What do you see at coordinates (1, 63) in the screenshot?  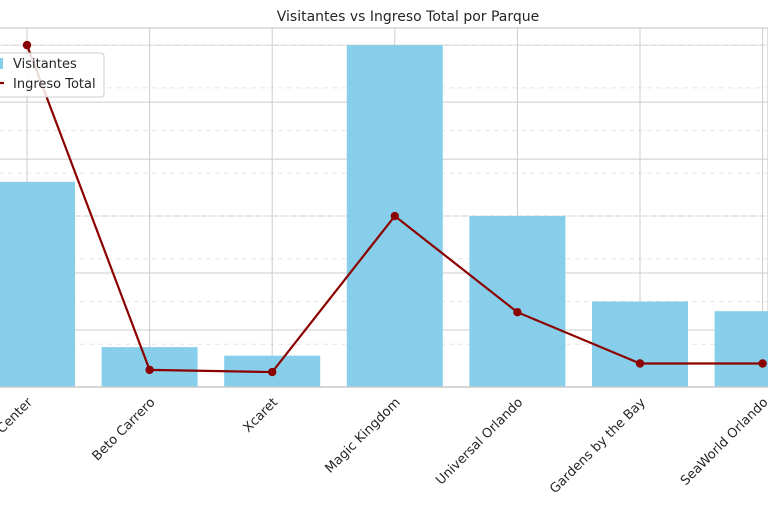 I see `legend-swatch-visitantes` at bounding box center [1, 63].